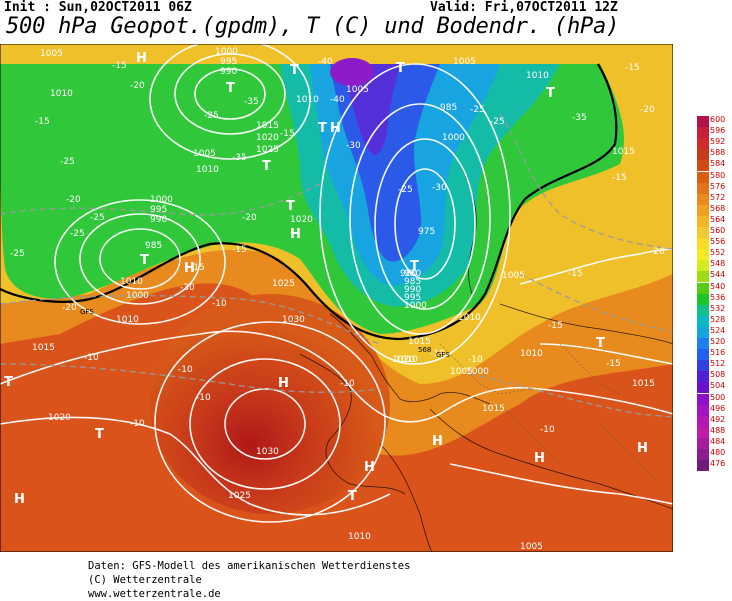  What do you see at coordinates (713, 265) in the screenshot?
I see `legend-entry: 548` at bounding box center [713, 265].